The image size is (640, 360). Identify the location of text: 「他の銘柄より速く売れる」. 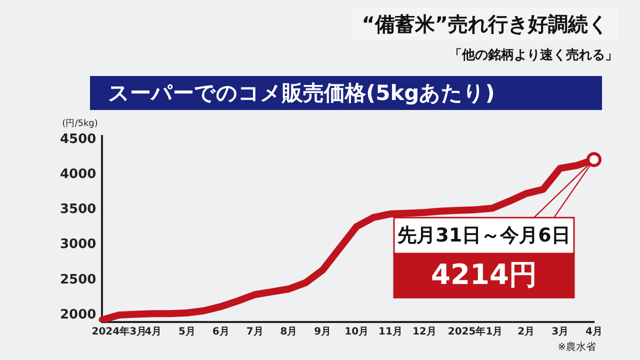
(533, 55).